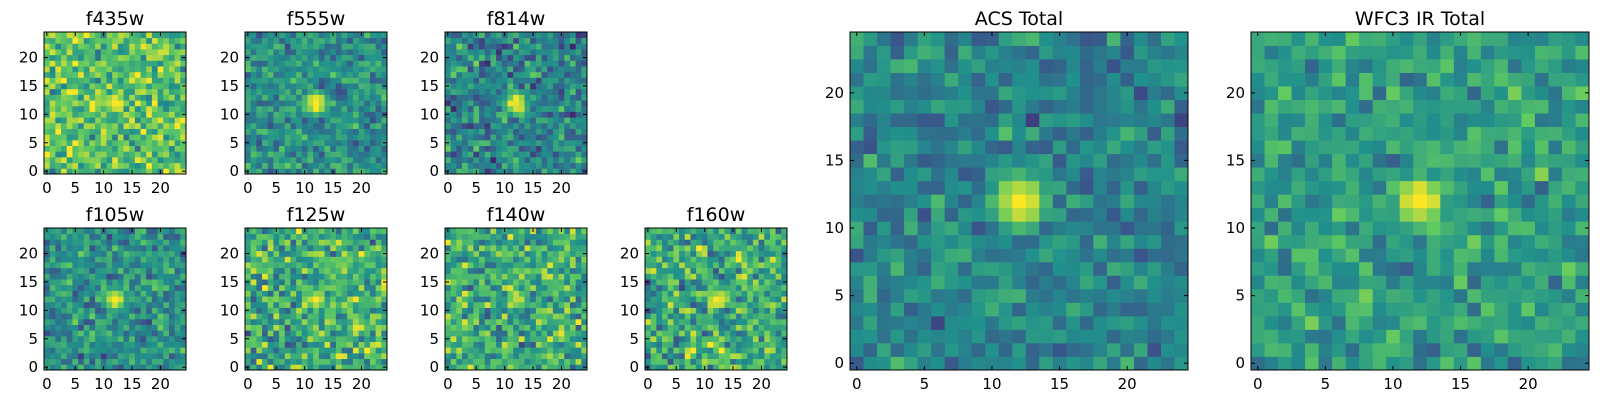  Describe the element at coordinates (429, 114) in the screenshot. I see `y-tick-label: 10` at that location.